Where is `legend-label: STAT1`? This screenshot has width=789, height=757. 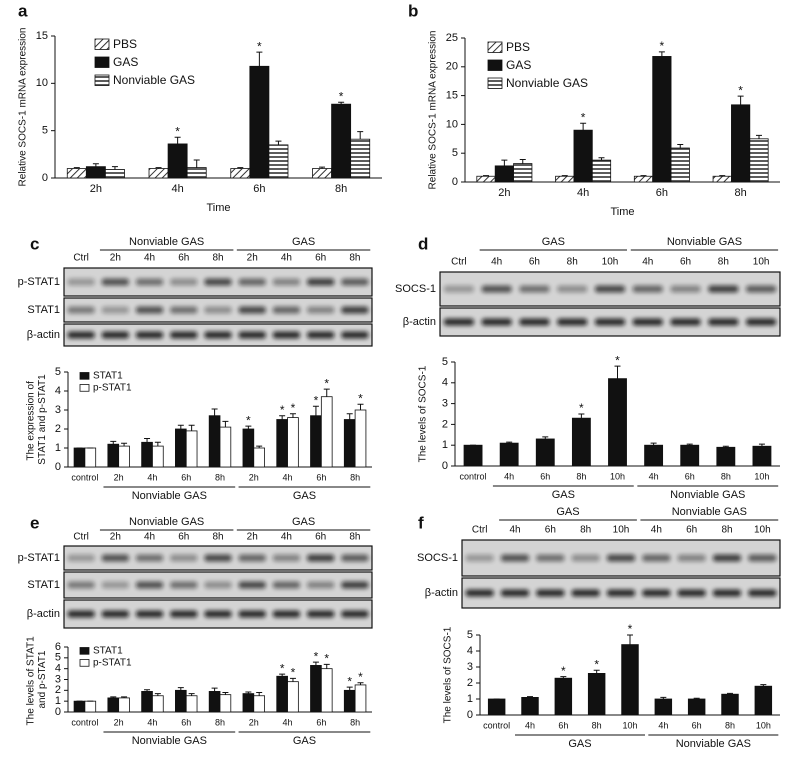
legend-label: STAT1 is located at coordinates (108, 651).